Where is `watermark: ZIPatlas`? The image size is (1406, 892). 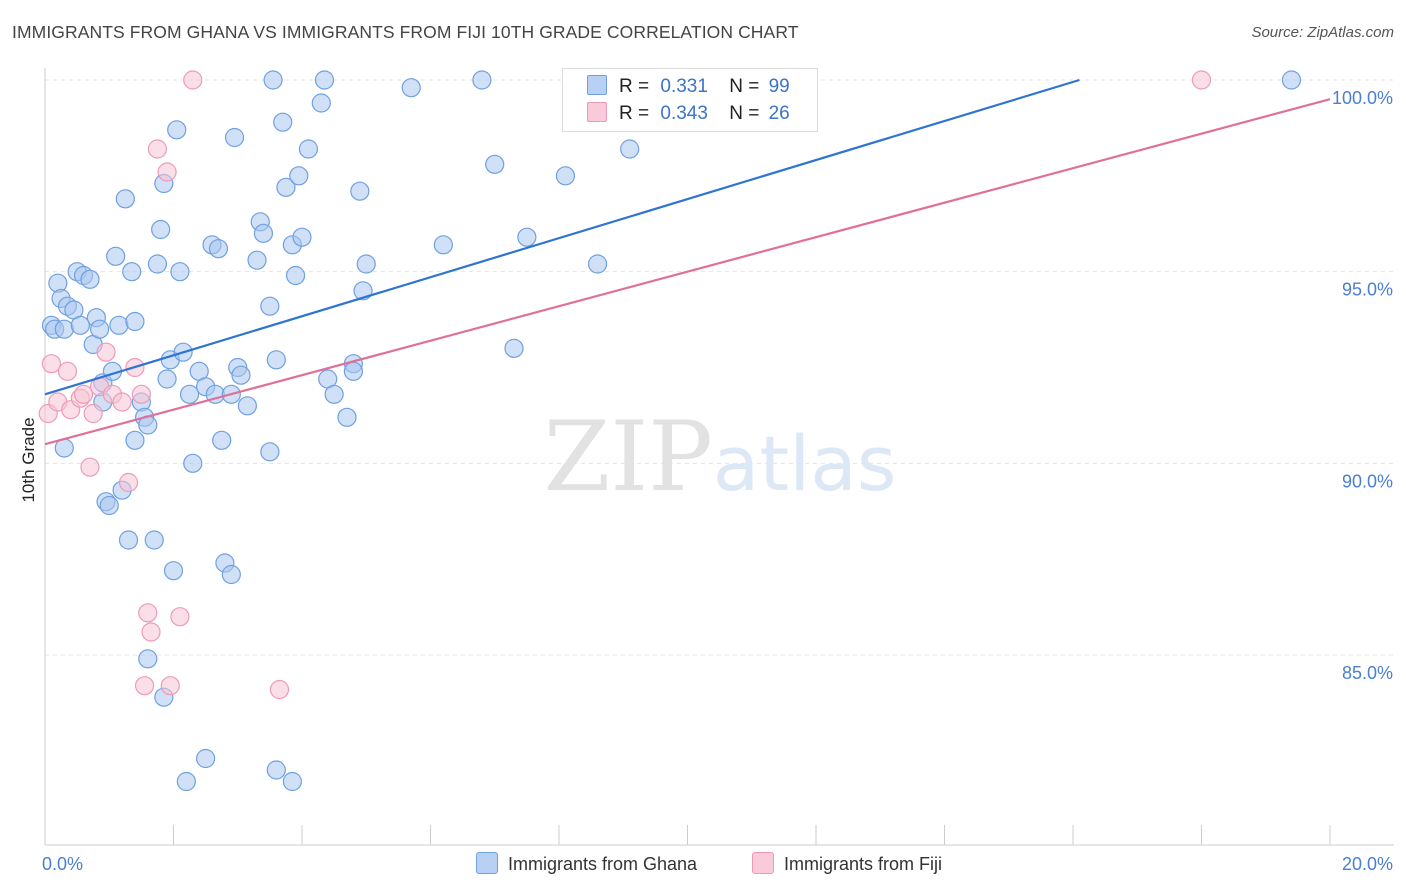 watermark: ZIPatlas is located at coordinates (720, 457).